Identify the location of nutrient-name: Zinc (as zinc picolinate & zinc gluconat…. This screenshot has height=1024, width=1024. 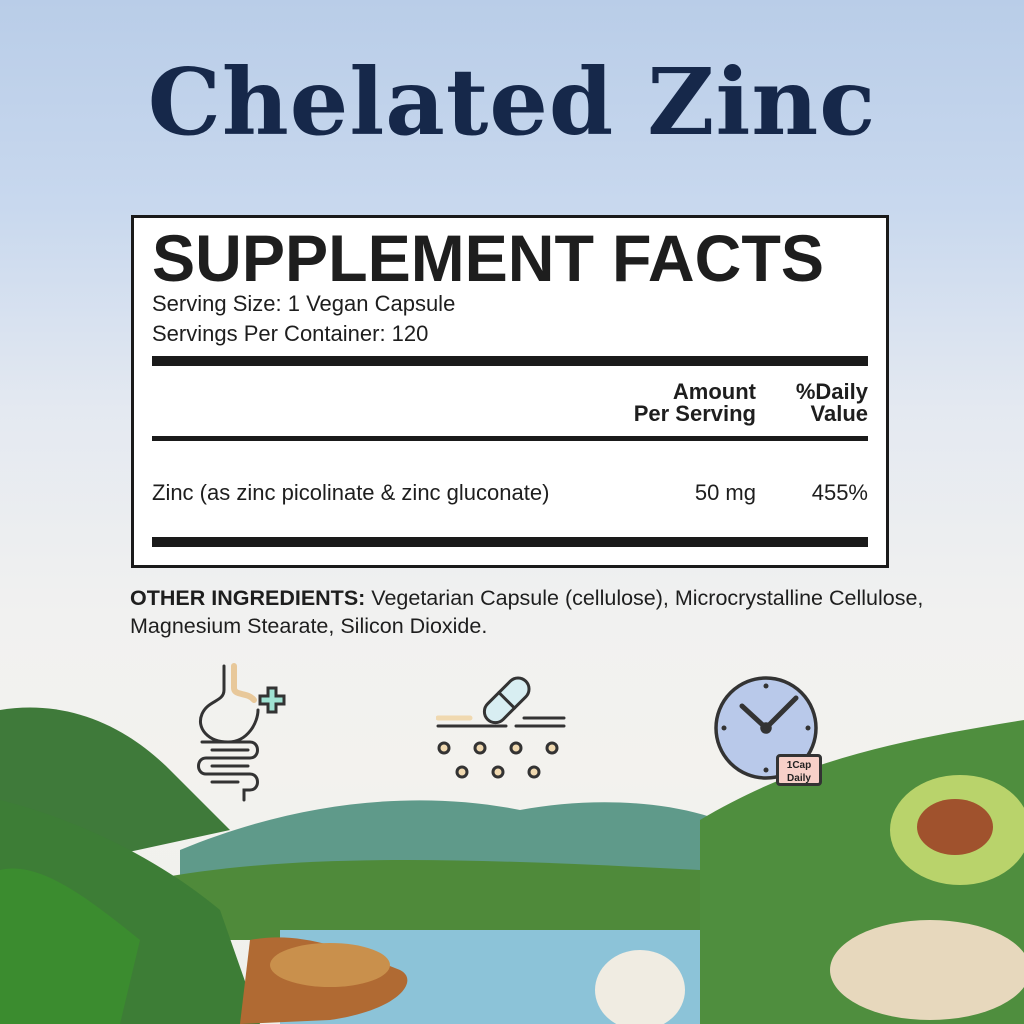
(351, 492).